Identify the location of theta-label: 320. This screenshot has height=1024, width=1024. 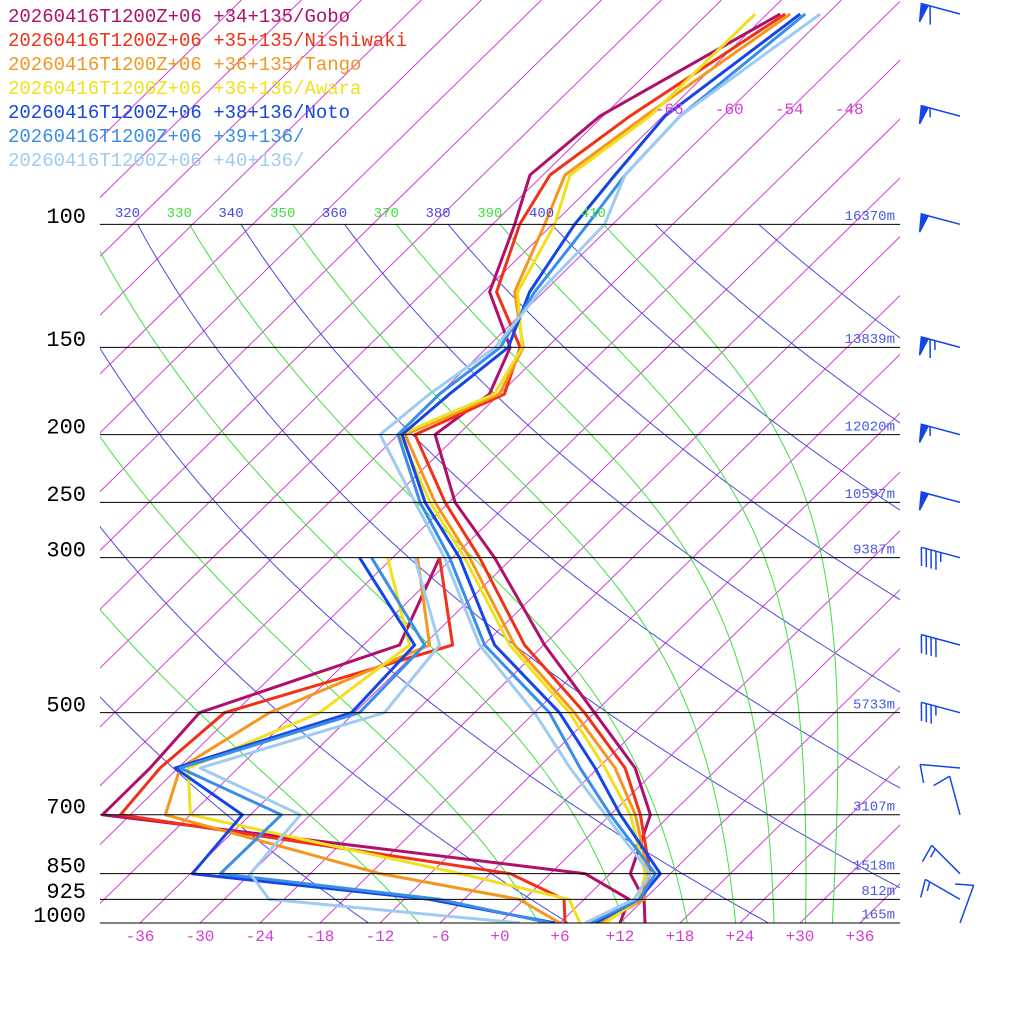
(127, 214).